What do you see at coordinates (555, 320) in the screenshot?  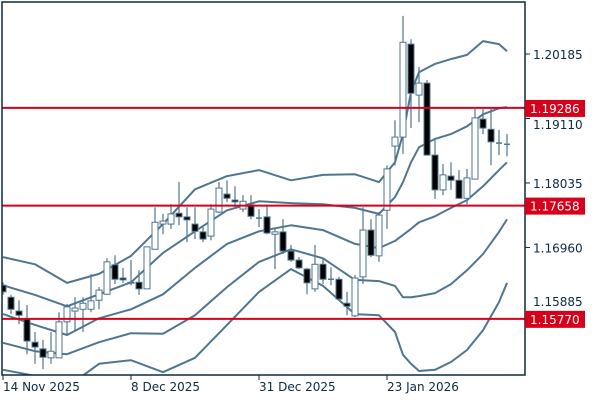 I see `price-level-label: 1.15770` at bounding box center [555, 320].